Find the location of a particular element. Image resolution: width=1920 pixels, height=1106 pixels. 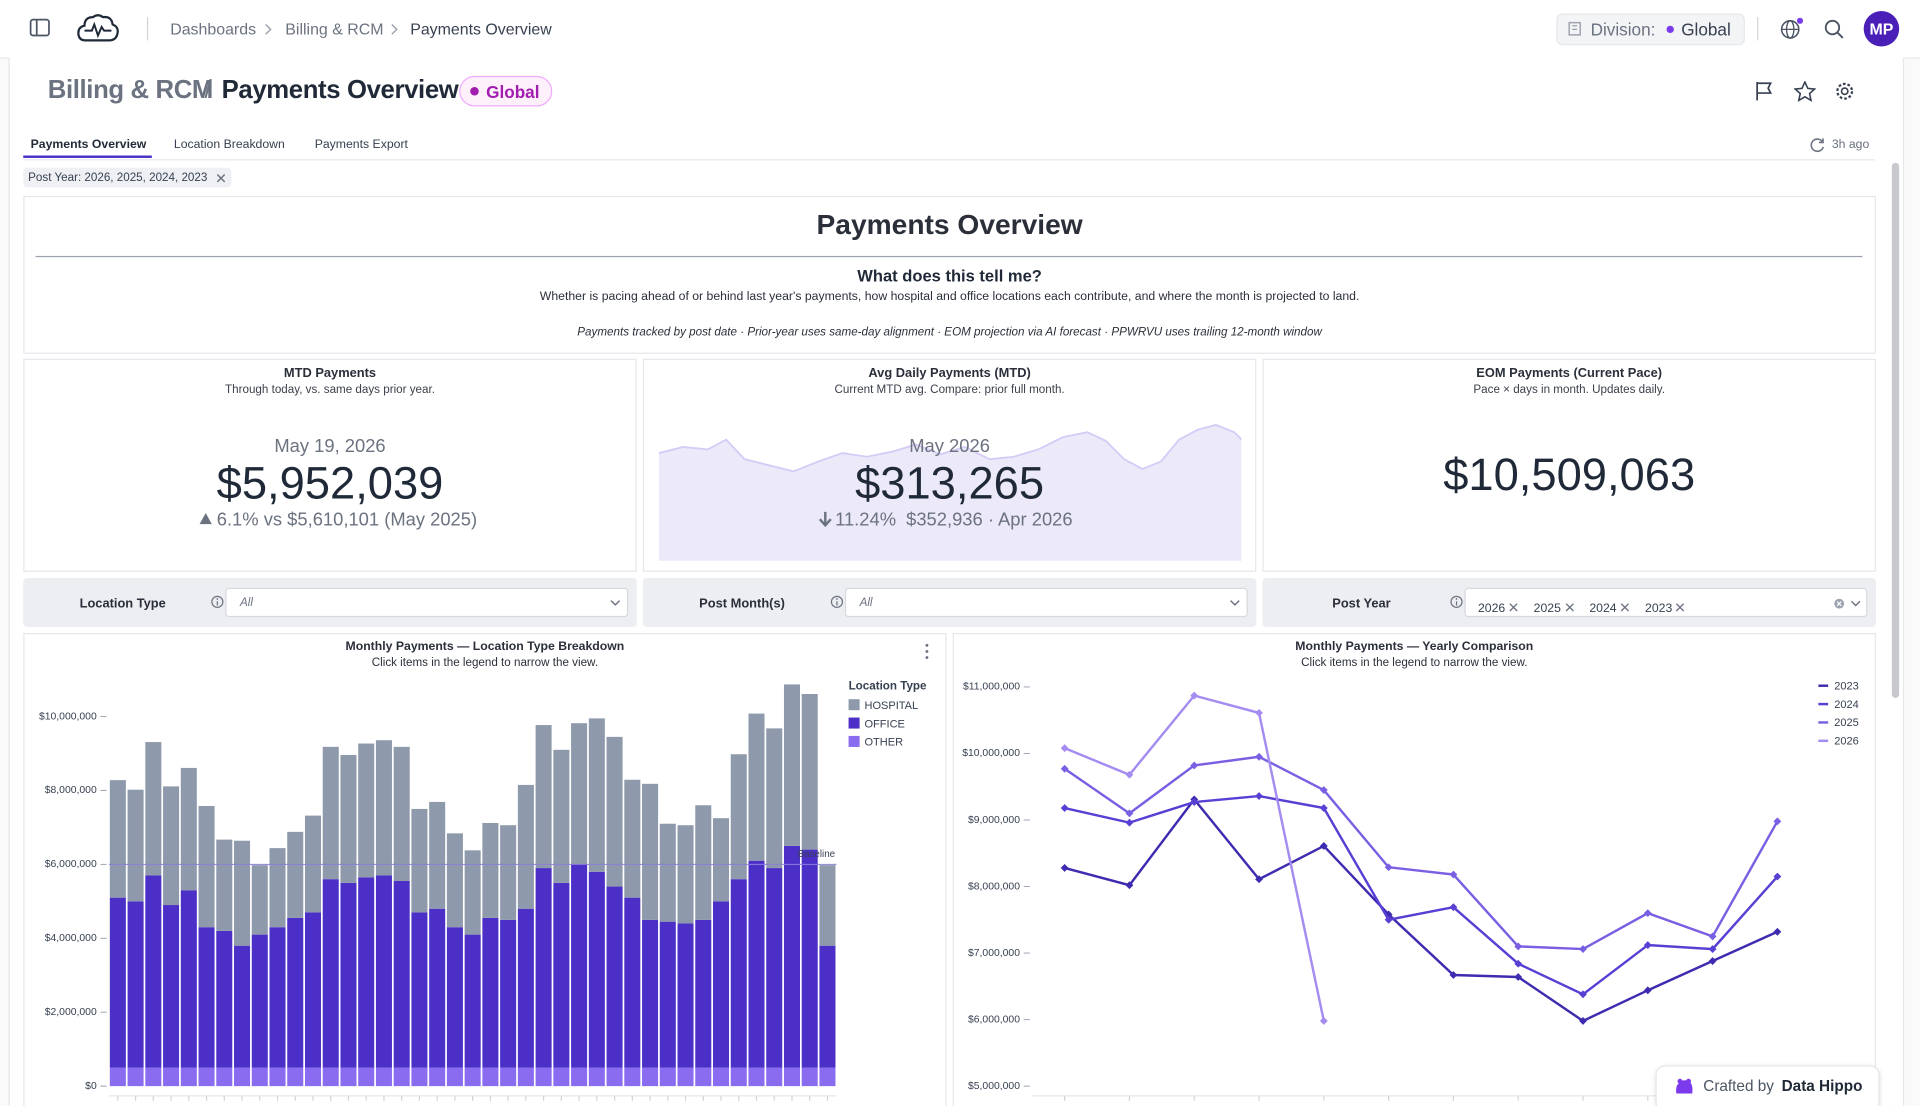

tab-active: Payments Overview is located at coordinates (88, 145).